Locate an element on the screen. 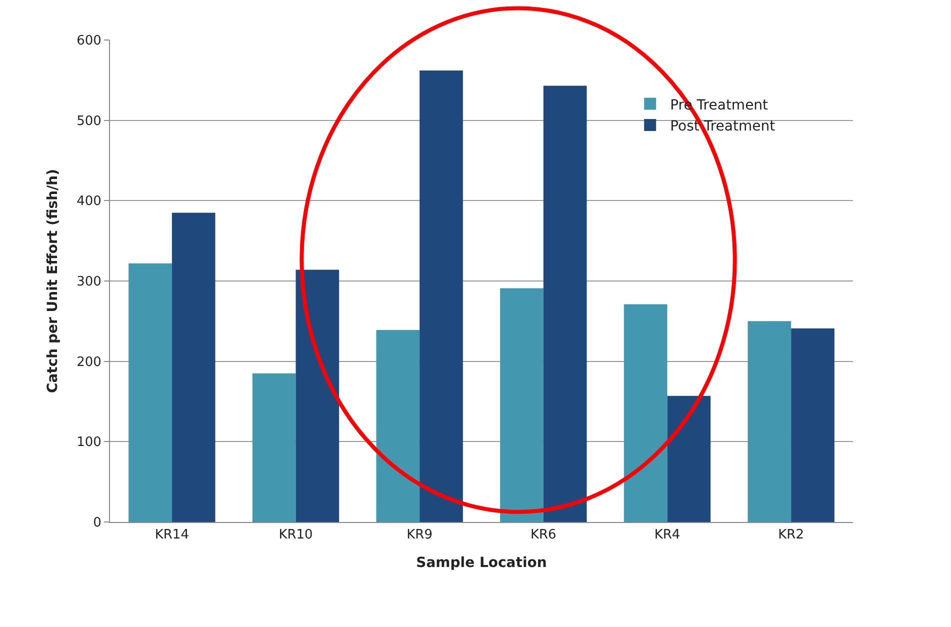 This screenshot has height=627, width=951. legend-label: Post Treatment is located at coordinates (723, 126).